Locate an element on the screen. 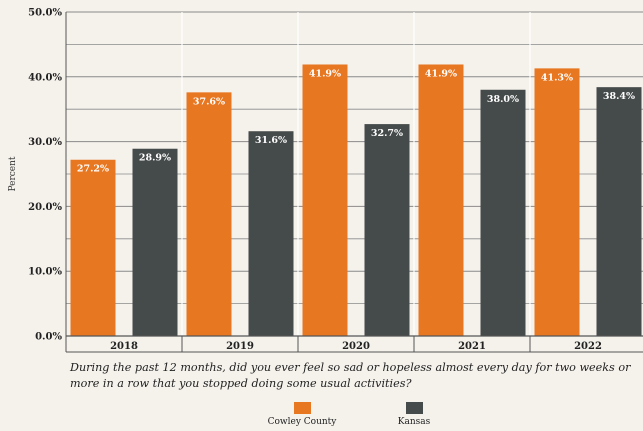  x-tick-label: 2021 is located at coordinates (472, 346).